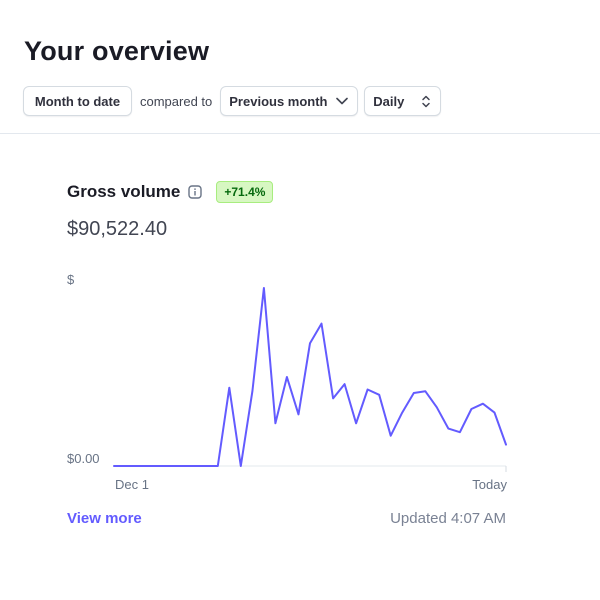 Image resolution: width=600 pixels, height=600 pixels. What do you see at coordinates (278, 101) in the screenshot?
I see `compare-period-label: Previous month` at bounding box center [278, 101].